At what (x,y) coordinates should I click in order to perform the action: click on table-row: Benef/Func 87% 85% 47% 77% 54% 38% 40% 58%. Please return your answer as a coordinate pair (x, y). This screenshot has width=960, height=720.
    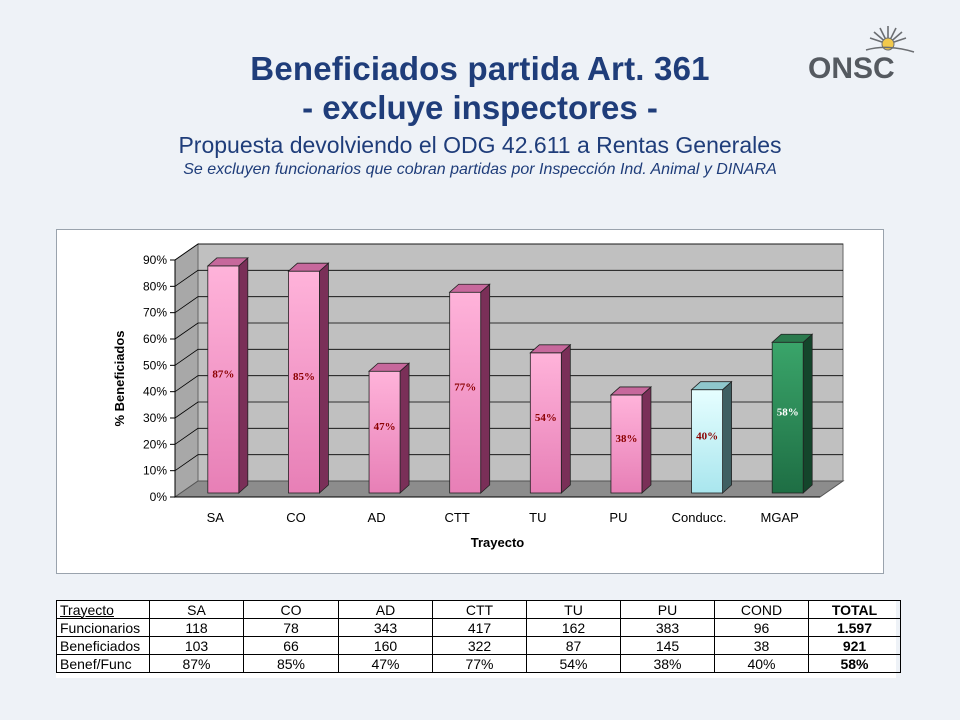
    Looking at the image, I should click on (478, 663).